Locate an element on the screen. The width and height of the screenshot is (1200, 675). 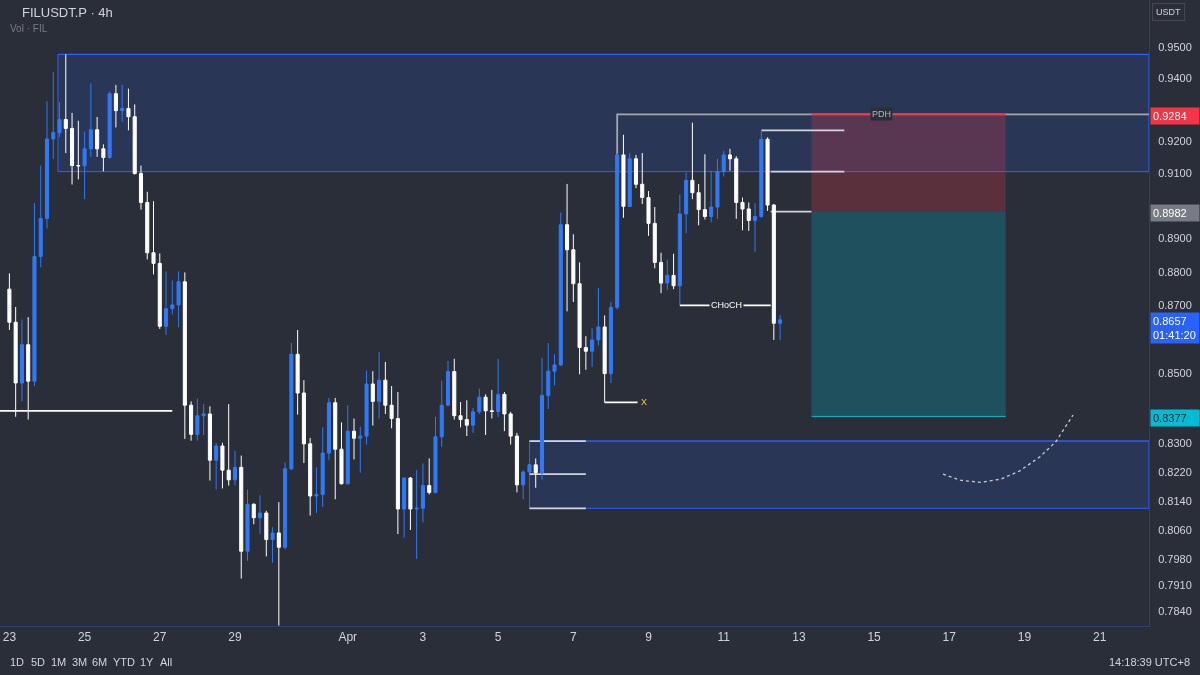
text: 3M is located at coordinates (80, 662).